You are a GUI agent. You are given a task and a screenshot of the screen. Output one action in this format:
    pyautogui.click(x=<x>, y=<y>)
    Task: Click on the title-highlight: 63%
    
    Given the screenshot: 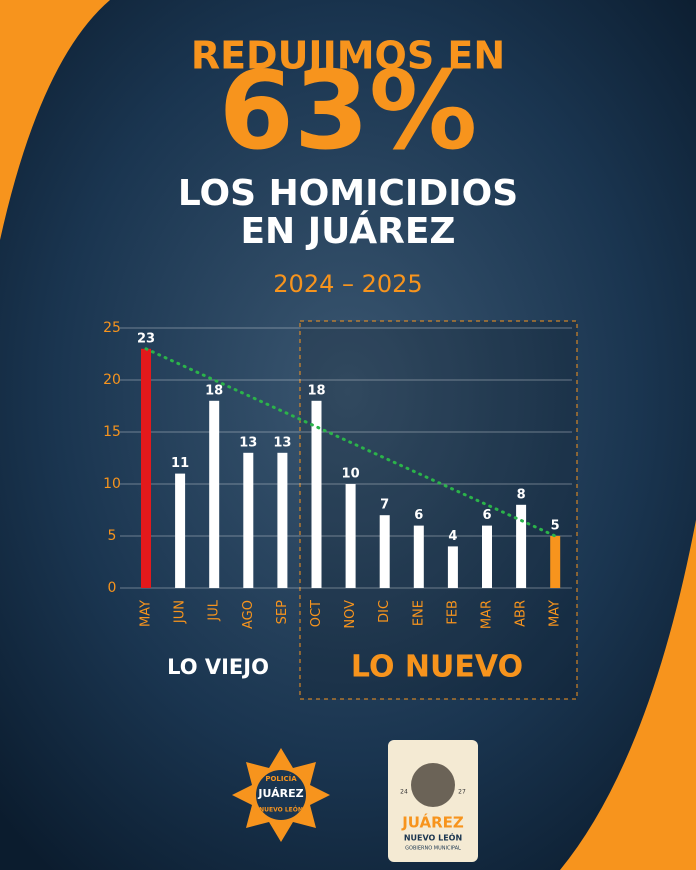 What is the action you would take?
    pyautogui.click(x=348, y=111)
    